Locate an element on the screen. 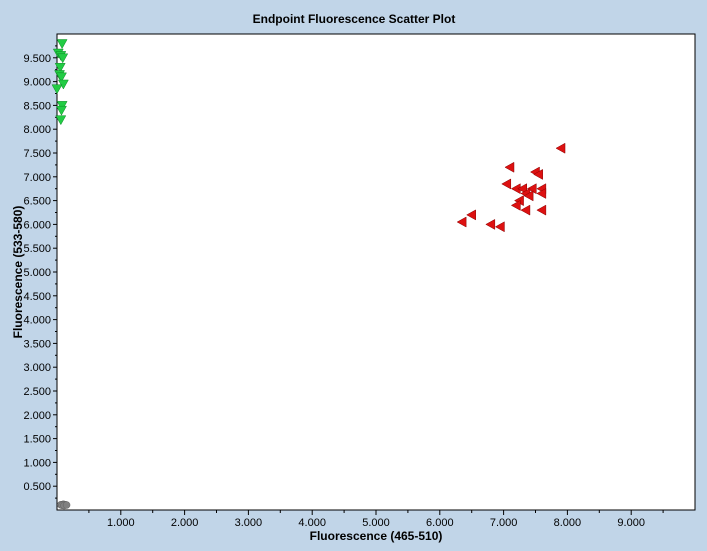 This screenshot has height=551, width=707. y-axis-label: Fluorescence (533-580) is located at coordinates (18, 272).